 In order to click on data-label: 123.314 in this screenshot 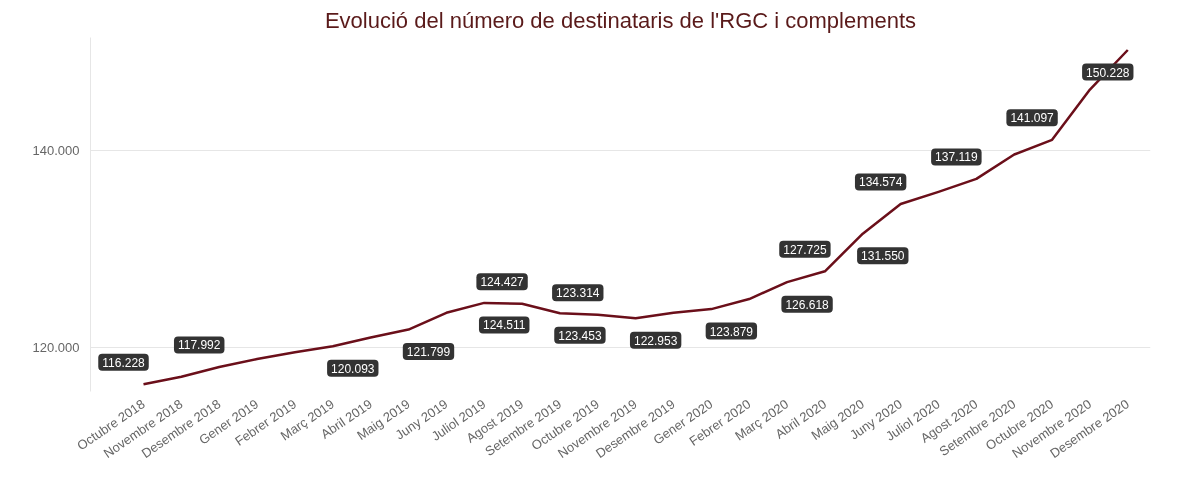, I will do `click(578, 293)`.